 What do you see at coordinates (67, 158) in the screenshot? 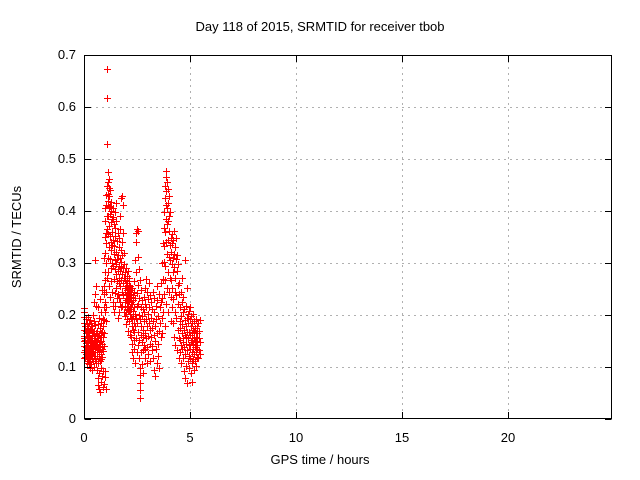
I see `y-tick-label: 0.5` at bounding box center [67, 158].